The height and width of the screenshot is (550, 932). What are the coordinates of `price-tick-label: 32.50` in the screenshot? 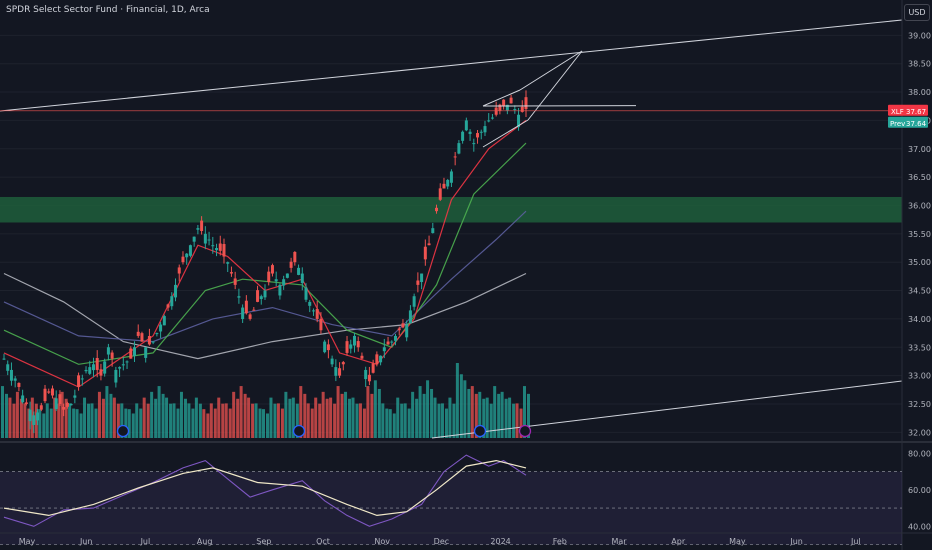 It's located at (919, 404).